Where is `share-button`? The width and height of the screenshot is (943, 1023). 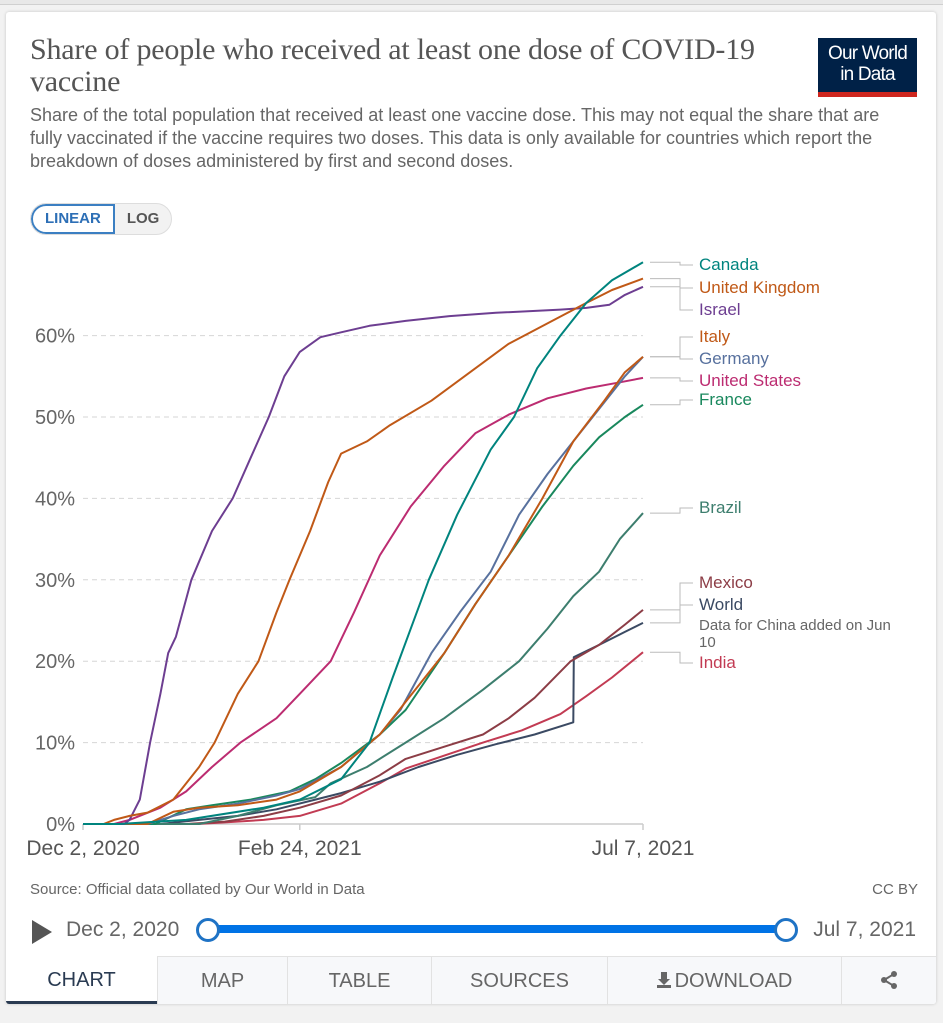 share-button is located at coordinates (888, 980).